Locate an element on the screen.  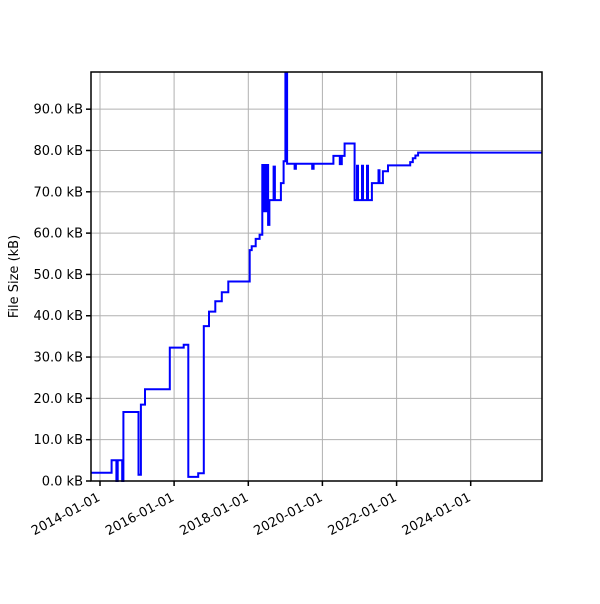
x-tick-label: 2016-01-01 is located at coordinates (140, 514).